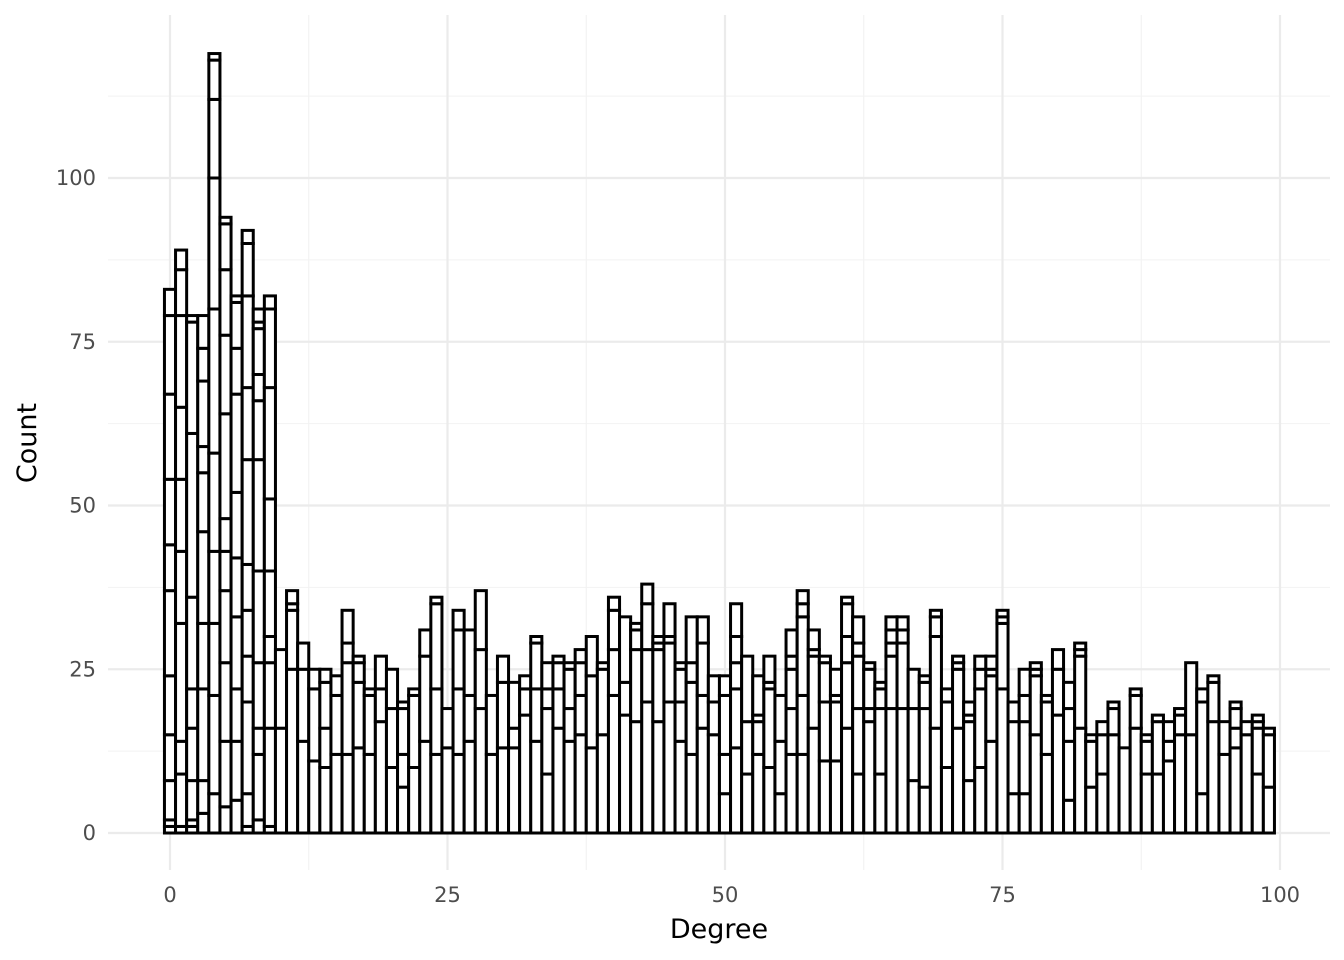 Image resolution: width=1344 pixels, height=960 pixels. What do you see at coordinates (719, 929) in the screenshot?
I see `x-axis-title: Degree` at bounding box center [719, 929].